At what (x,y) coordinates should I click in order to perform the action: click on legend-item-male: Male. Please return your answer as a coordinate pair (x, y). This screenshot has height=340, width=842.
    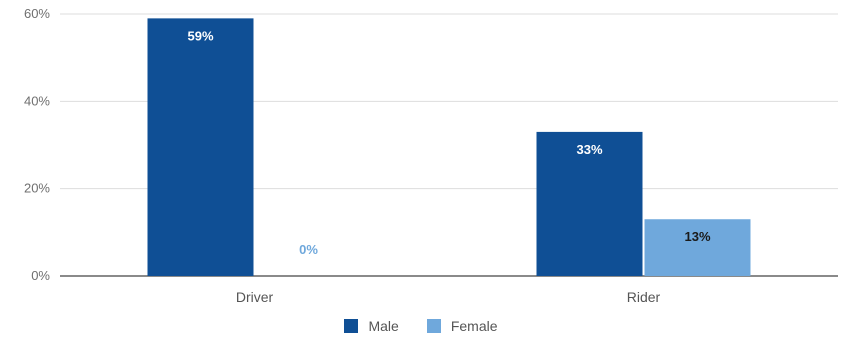
    Looking at the image, I should click on (371, 326).